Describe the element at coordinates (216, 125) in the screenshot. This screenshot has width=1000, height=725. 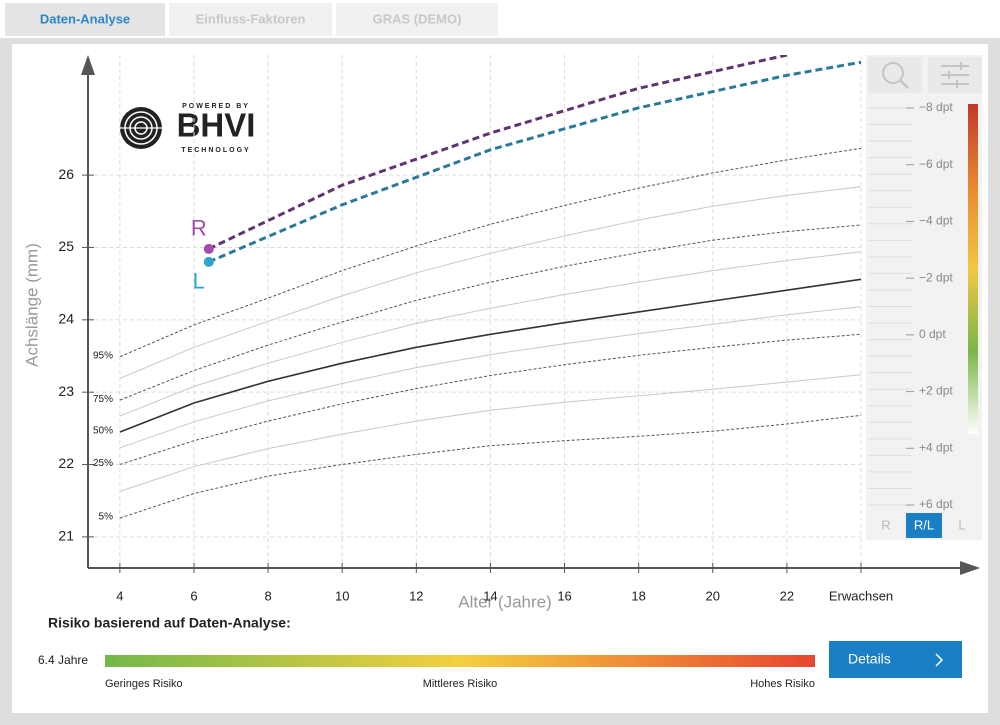
I see `logo-name: BHVI` at that location.